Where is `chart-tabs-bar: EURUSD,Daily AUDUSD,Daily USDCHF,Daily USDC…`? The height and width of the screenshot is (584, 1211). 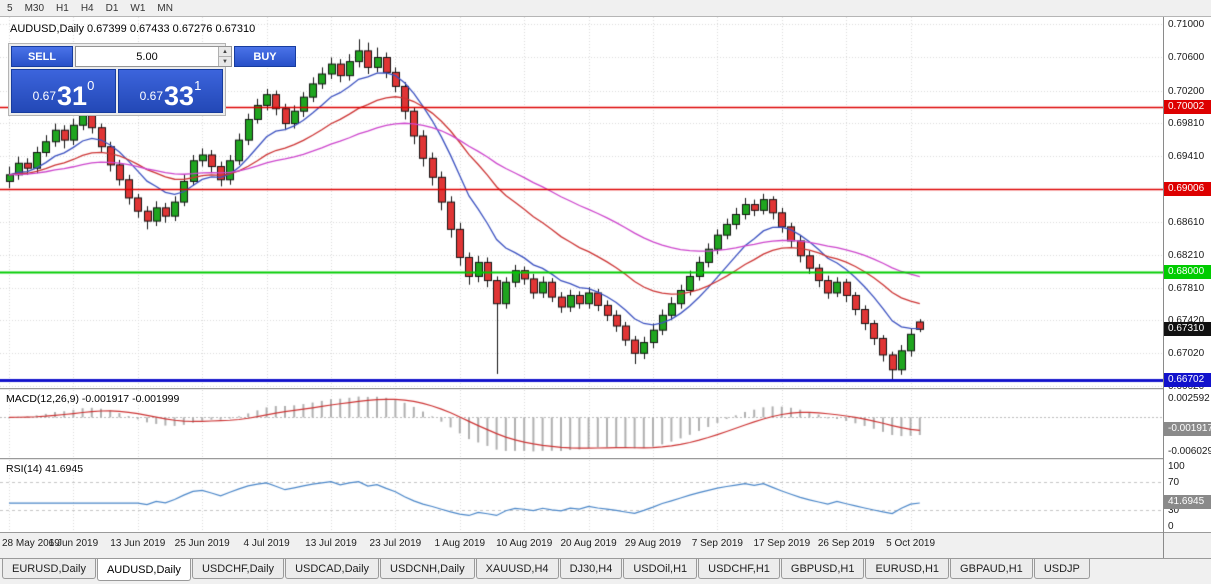
chart-tabs-bar: EURUSD,Daily AUDUSD,Daily USDCHF,Daily USDC… is located at coordinates (605, 571).